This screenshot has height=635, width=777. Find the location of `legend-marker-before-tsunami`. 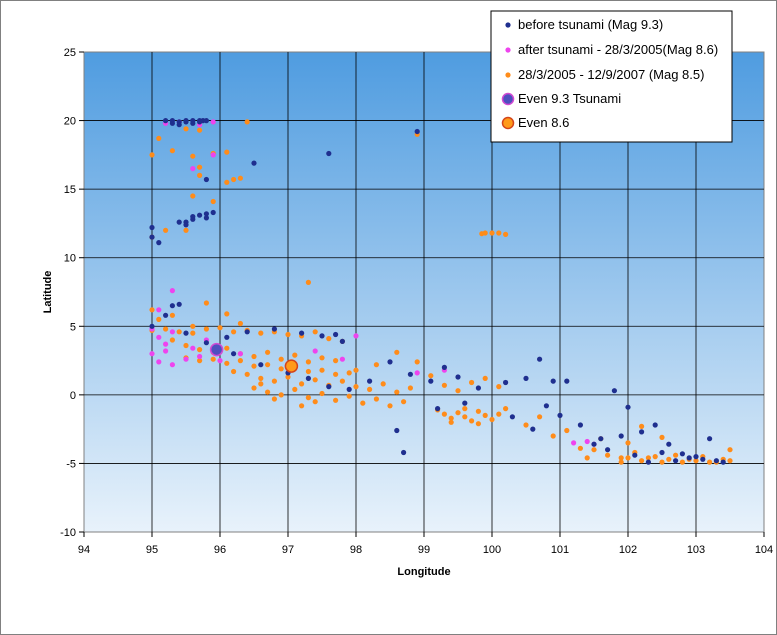

legend-marker-before-tsunami is located at coordinates (508, 25).